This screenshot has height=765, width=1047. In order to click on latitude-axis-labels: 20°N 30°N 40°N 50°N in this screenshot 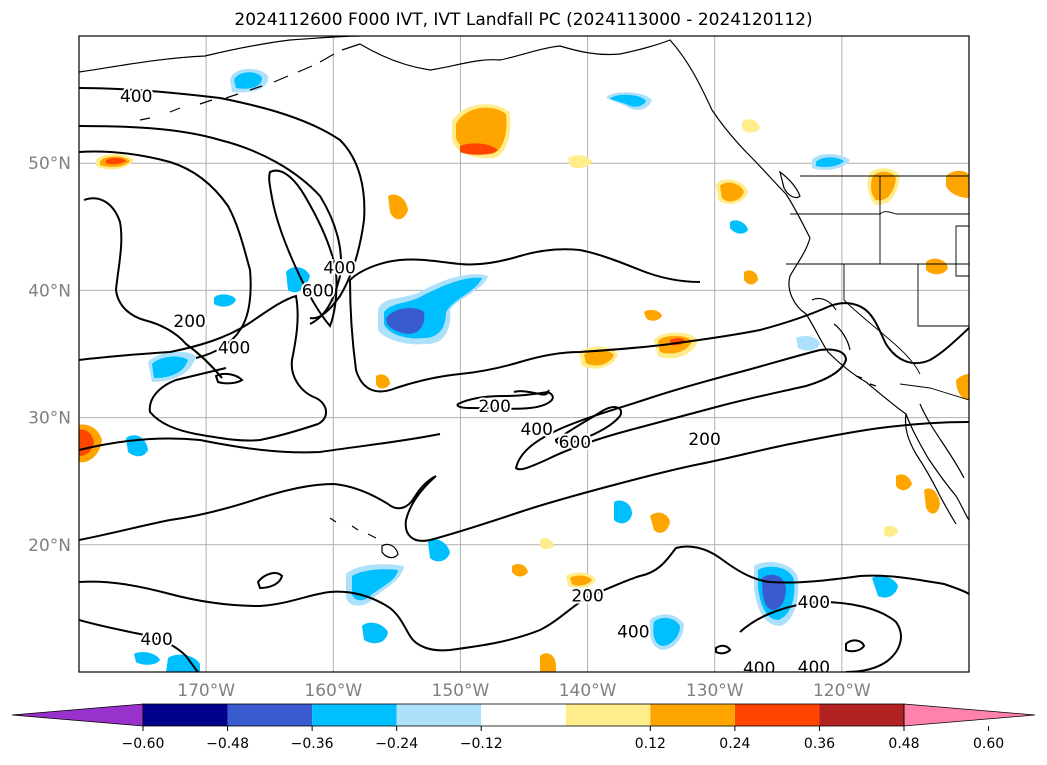, I will do `click(49, 355)`.